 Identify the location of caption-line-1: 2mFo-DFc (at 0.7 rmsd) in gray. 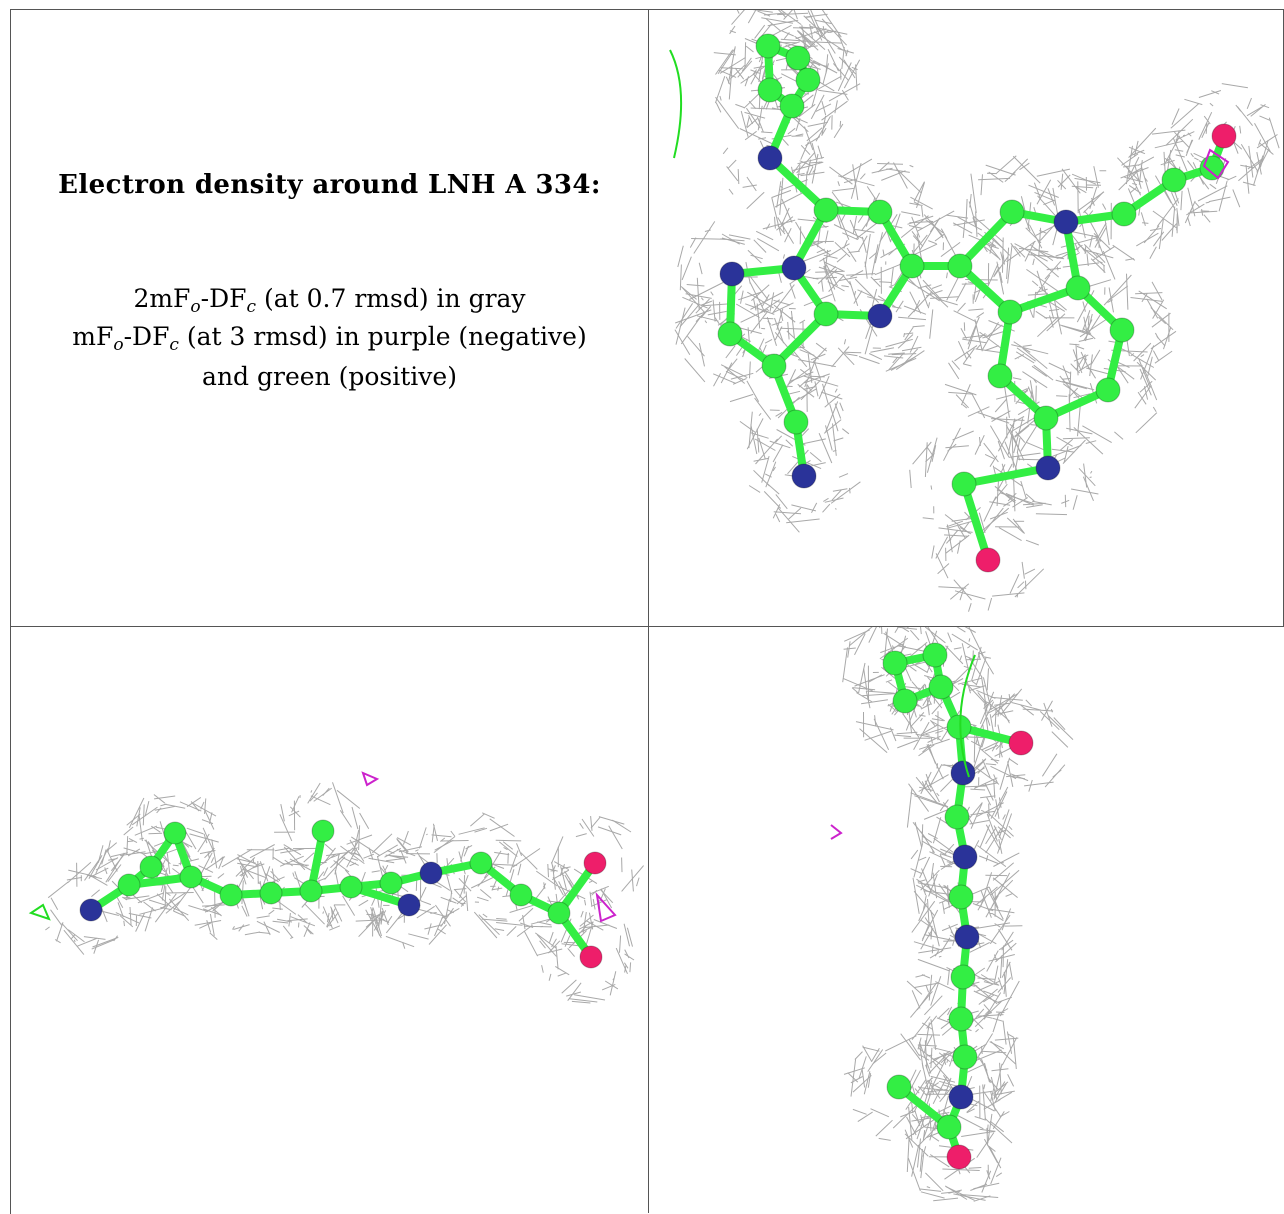
(329, 300).